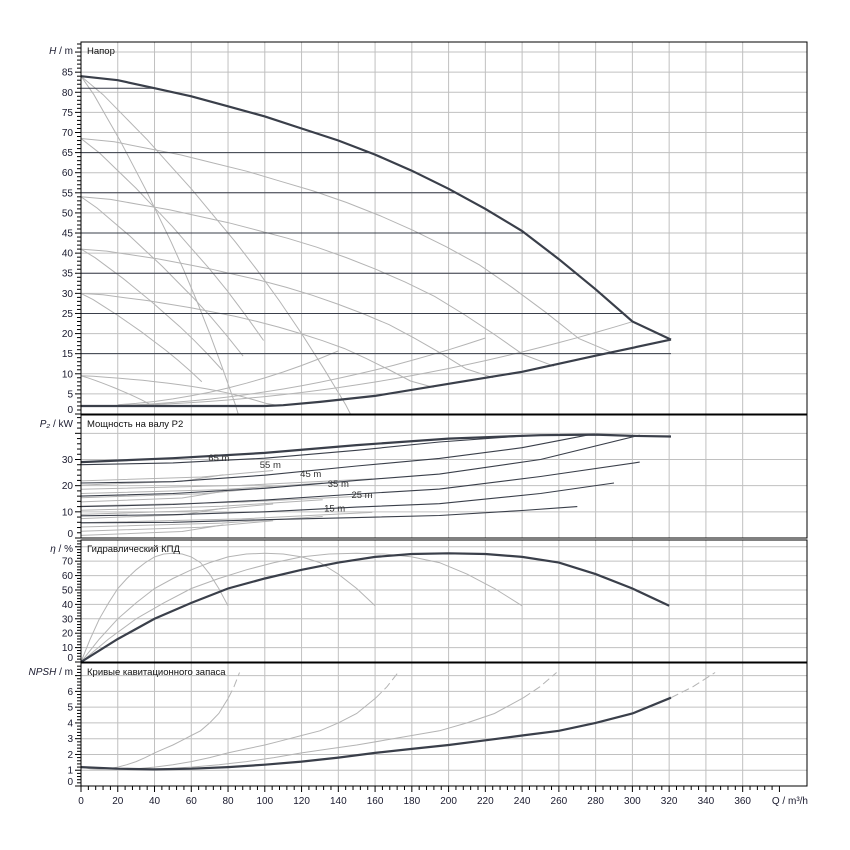 This screenshot has width=850, height=850. I want to click on curves-npsh, so click(398, 721).